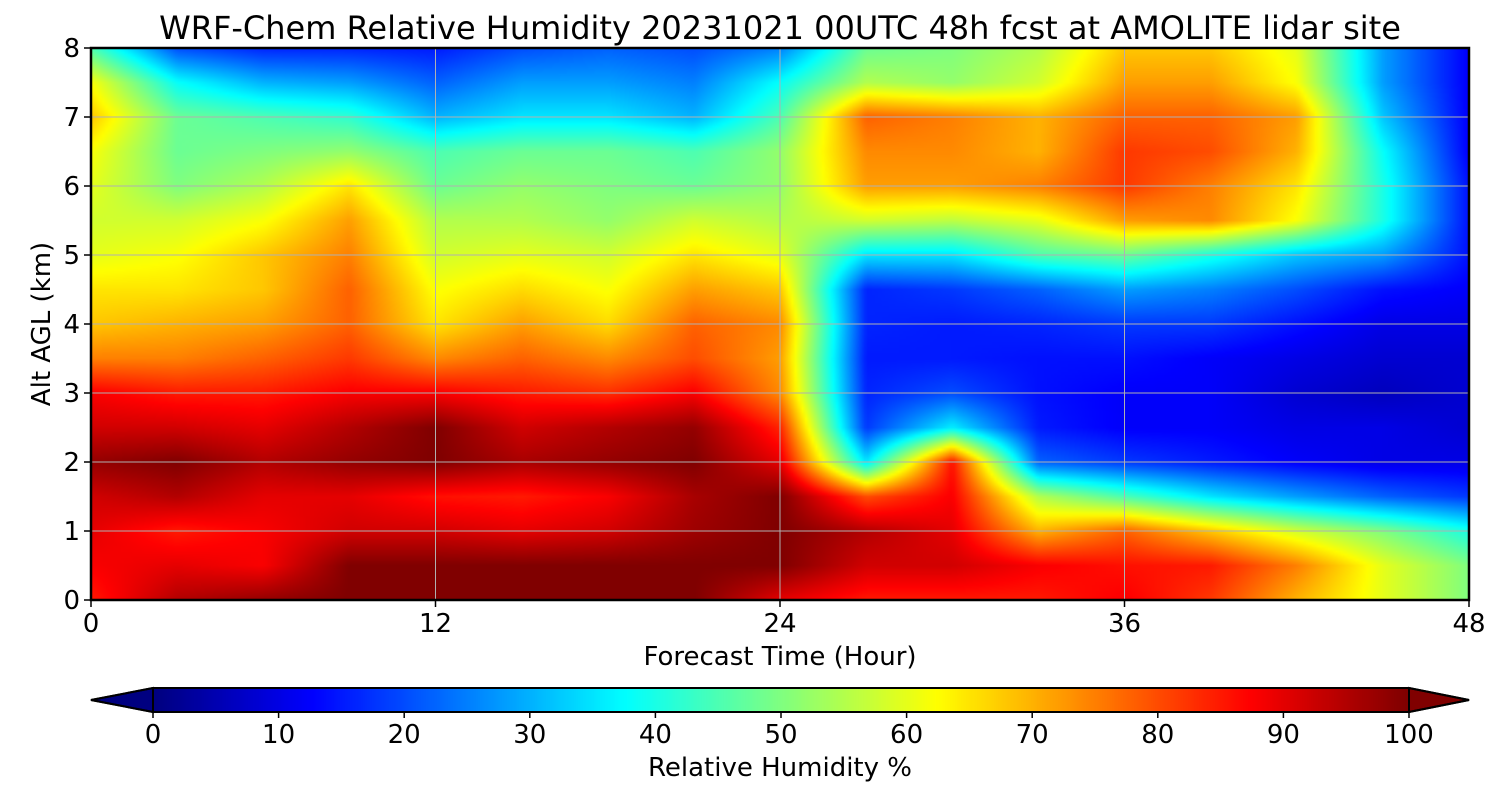 The height and width of the screenshot is (800, 1500). What do you see at coordinates (1439, 700) in the screenshot?
I see `colorbar-max-extension` at bounding box center [1439, 700].